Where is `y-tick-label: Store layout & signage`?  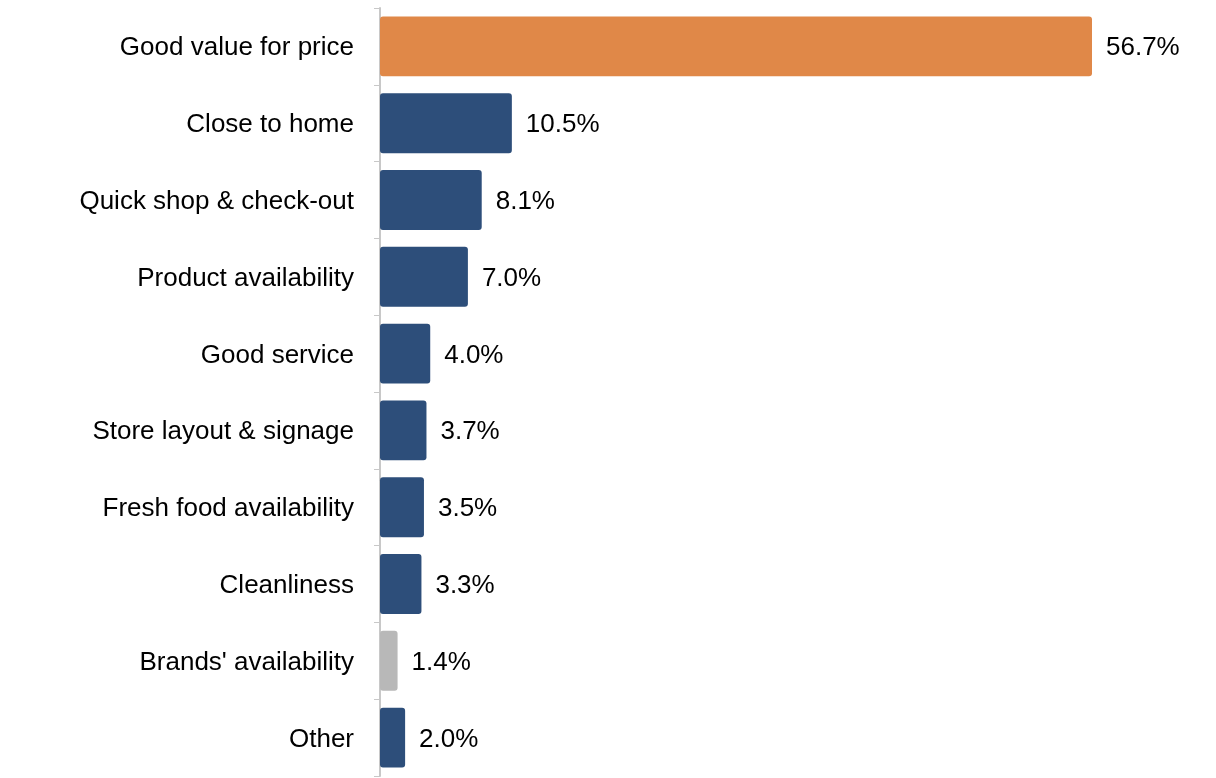
y-tick-label: Store layout & signage is located at coordinates (223, 430).